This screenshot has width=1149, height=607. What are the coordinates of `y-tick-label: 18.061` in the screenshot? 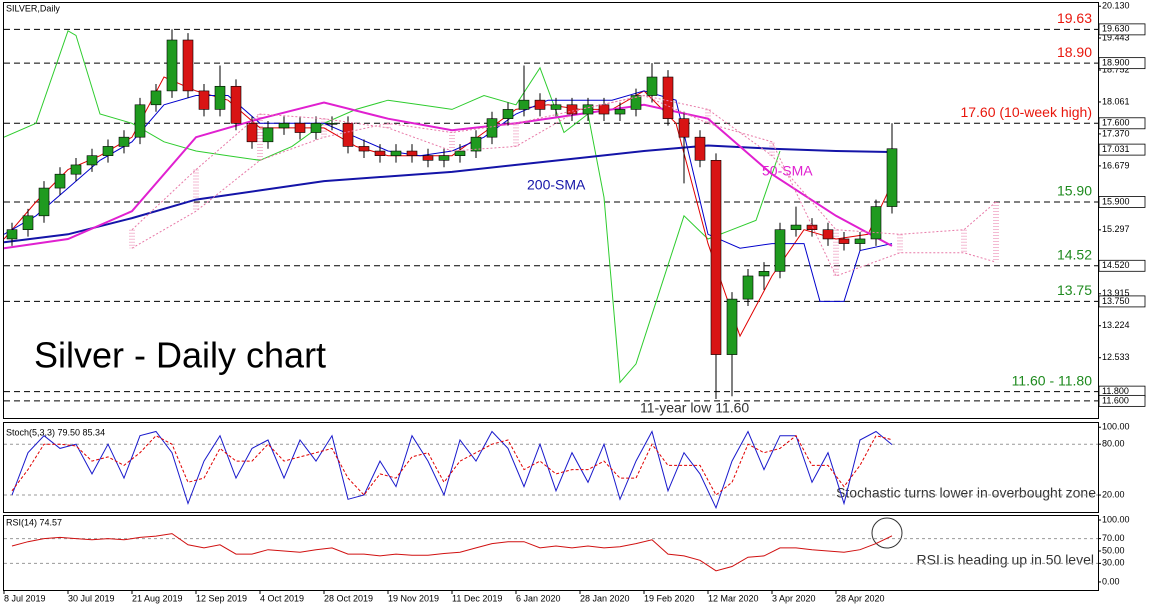 It's located at (1116, 101).